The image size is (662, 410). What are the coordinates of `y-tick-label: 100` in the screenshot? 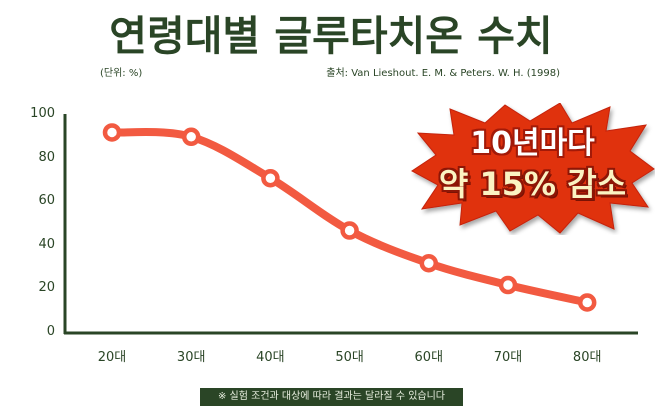 It's located at (42, 113).